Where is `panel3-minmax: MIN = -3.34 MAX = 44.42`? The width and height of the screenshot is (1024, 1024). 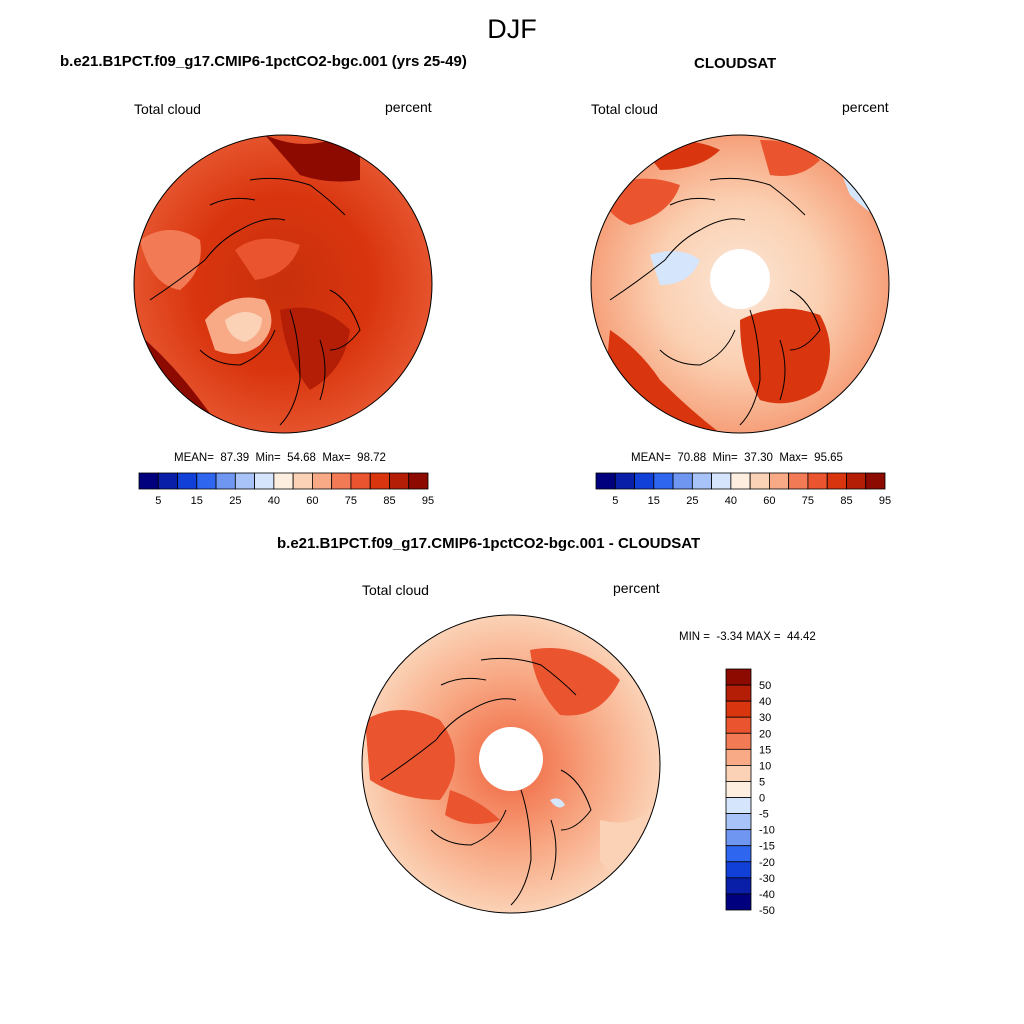
panel3-minmax: MIN = -3.34 MAX = 44.42 is located at coordinates (747, 637).